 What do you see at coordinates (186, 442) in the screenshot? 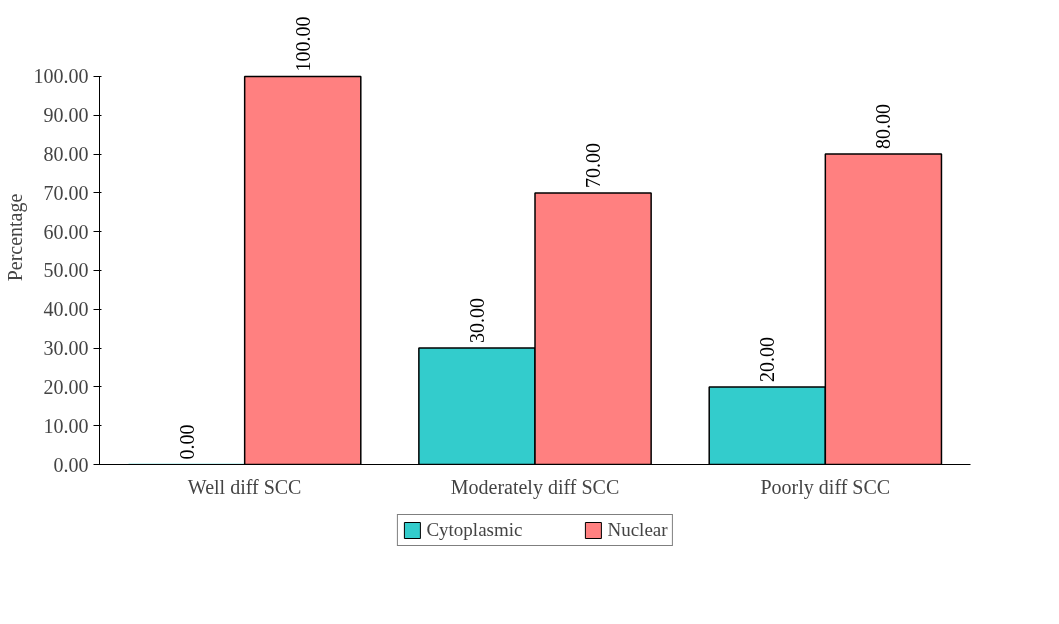
I see `data-label: 0.00` at bounding box center [186, 442].